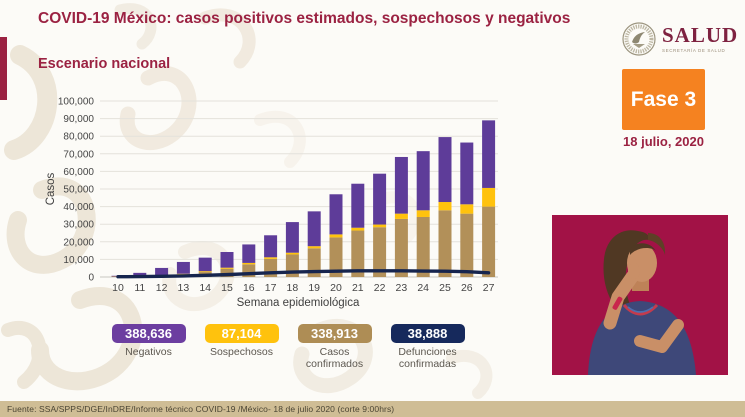 The width and height of the screenshot is (745, 417). I want to click on report-date: 18 julio, 2020, so click(663, 141).